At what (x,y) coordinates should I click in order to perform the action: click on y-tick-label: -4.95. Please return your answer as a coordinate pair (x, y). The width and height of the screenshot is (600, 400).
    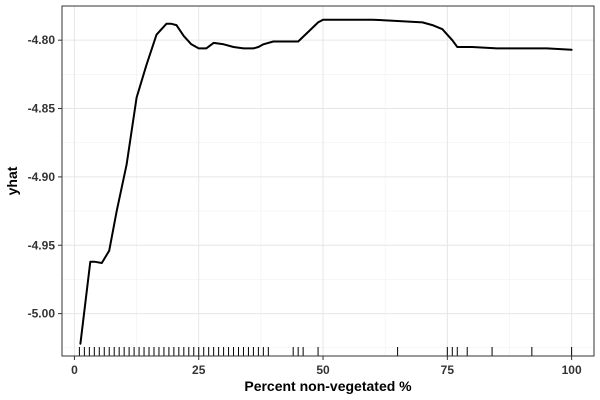
    Looking at the image, I should click on (42, 245).